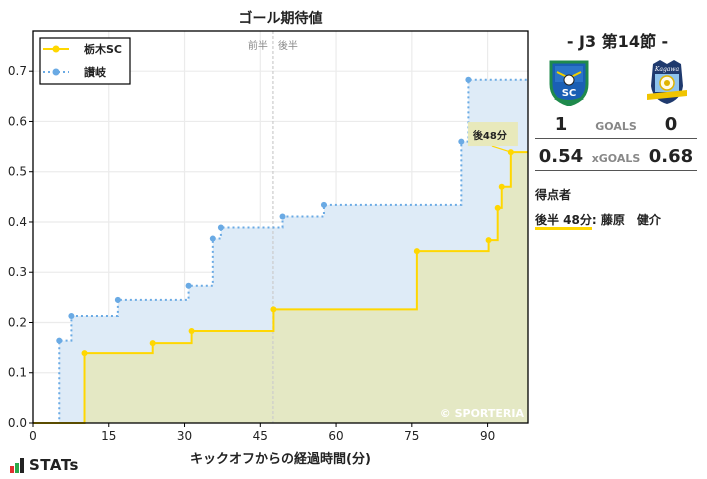 The height and width of the screenshot is (479, 707). What do you see at coordinates (54, 465) in the screenshot?
I see `brand-name: STATs` at bounding box center [54, 465].